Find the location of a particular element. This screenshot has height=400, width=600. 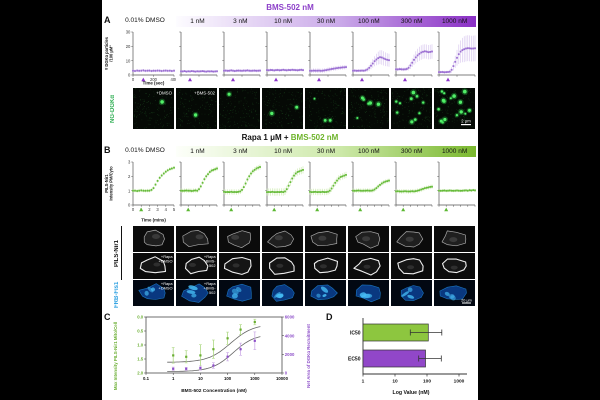

panel-a-row-label: NG-DGKα is located at coordinates (113, 109).